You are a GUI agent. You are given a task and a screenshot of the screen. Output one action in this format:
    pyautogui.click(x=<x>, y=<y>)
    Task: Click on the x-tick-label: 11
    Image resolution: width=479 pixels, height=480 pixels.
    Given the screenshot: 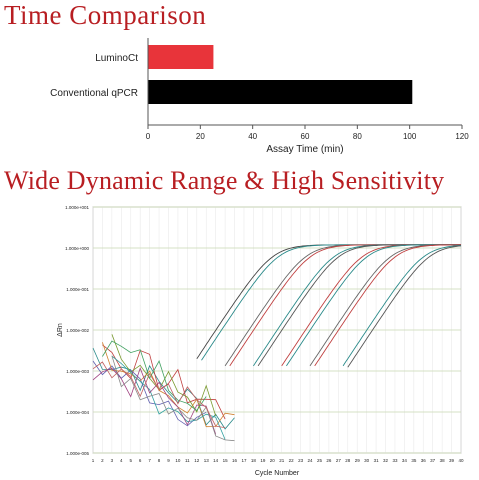 What is the action you would take?
    pyautogui.click(x=187, y=460)
    